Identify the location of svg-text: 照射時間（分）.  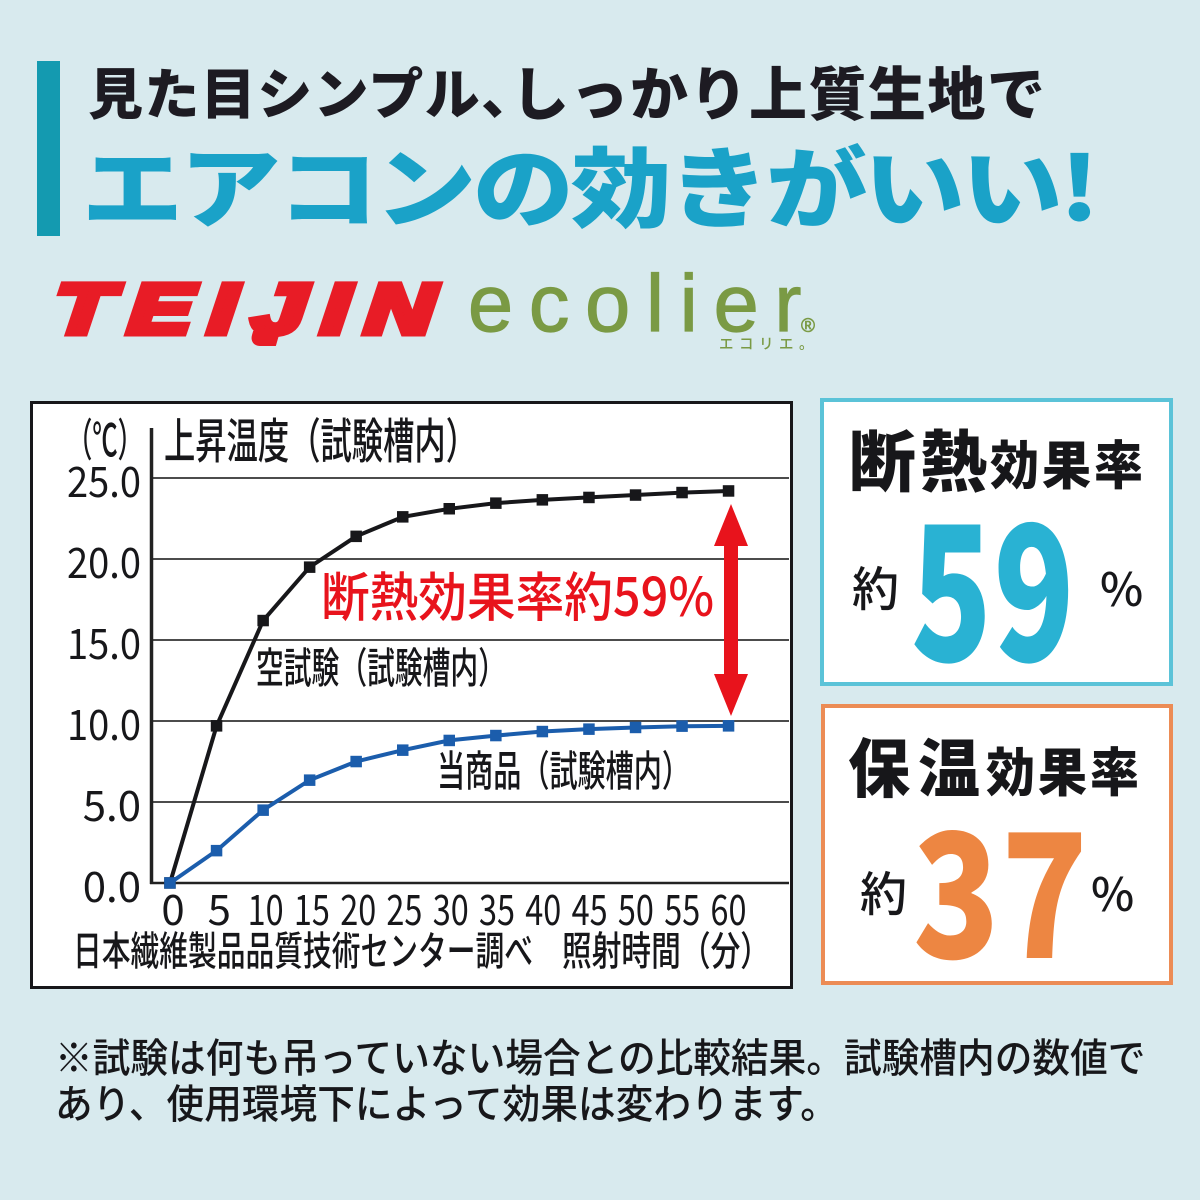
(666, 948).